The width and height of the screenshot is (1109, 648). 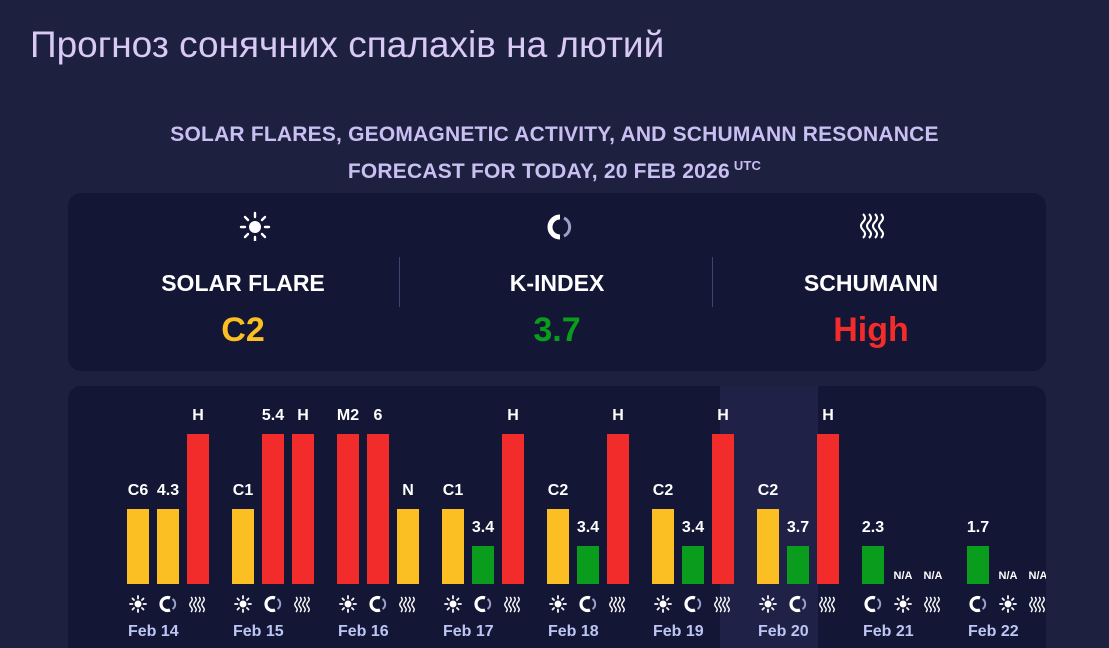 What do you see at coordinates (871, 330) in the screenshot?
I see `schumann-value: High` at bounding box center [871, 330].